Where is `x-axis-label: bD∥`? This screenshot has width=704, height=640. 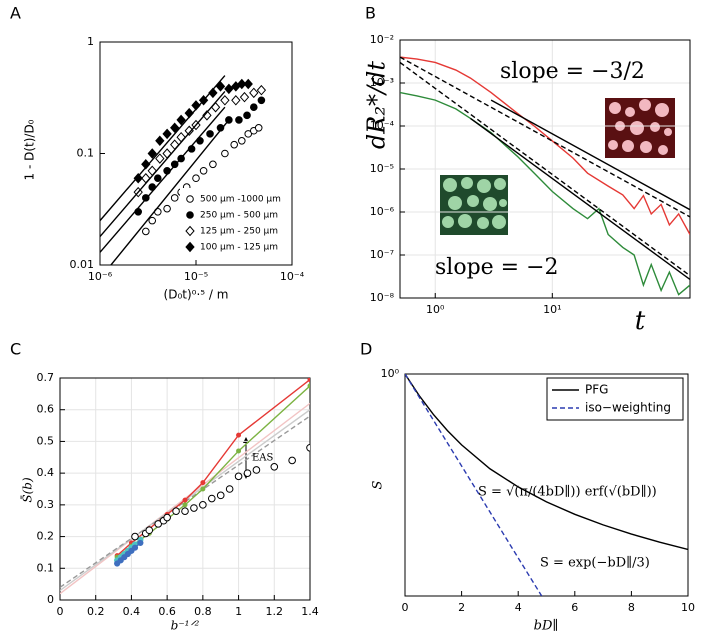 x-axis-label: bD∥ is located at coordinates (546, 626).